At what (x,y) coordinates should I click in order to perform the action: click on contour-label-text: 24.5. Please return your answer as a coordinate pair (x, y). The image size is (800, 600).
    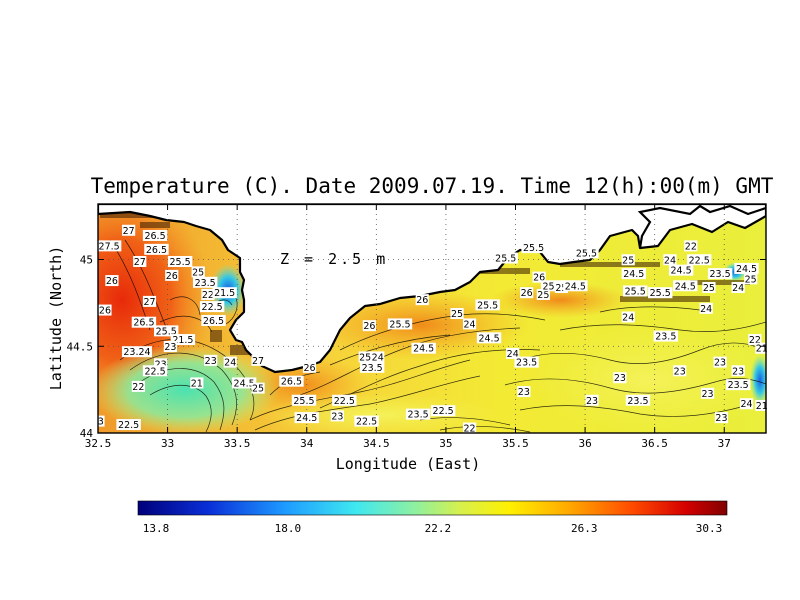
    Looking at the image, I should click on (746, 269).